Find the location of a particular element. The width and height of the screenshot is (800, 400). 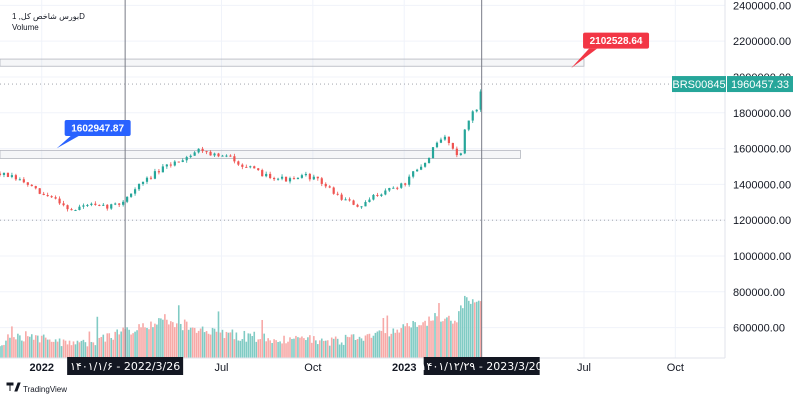

price-callout-low: 1602947.87 is located at coordinates (93, 134).